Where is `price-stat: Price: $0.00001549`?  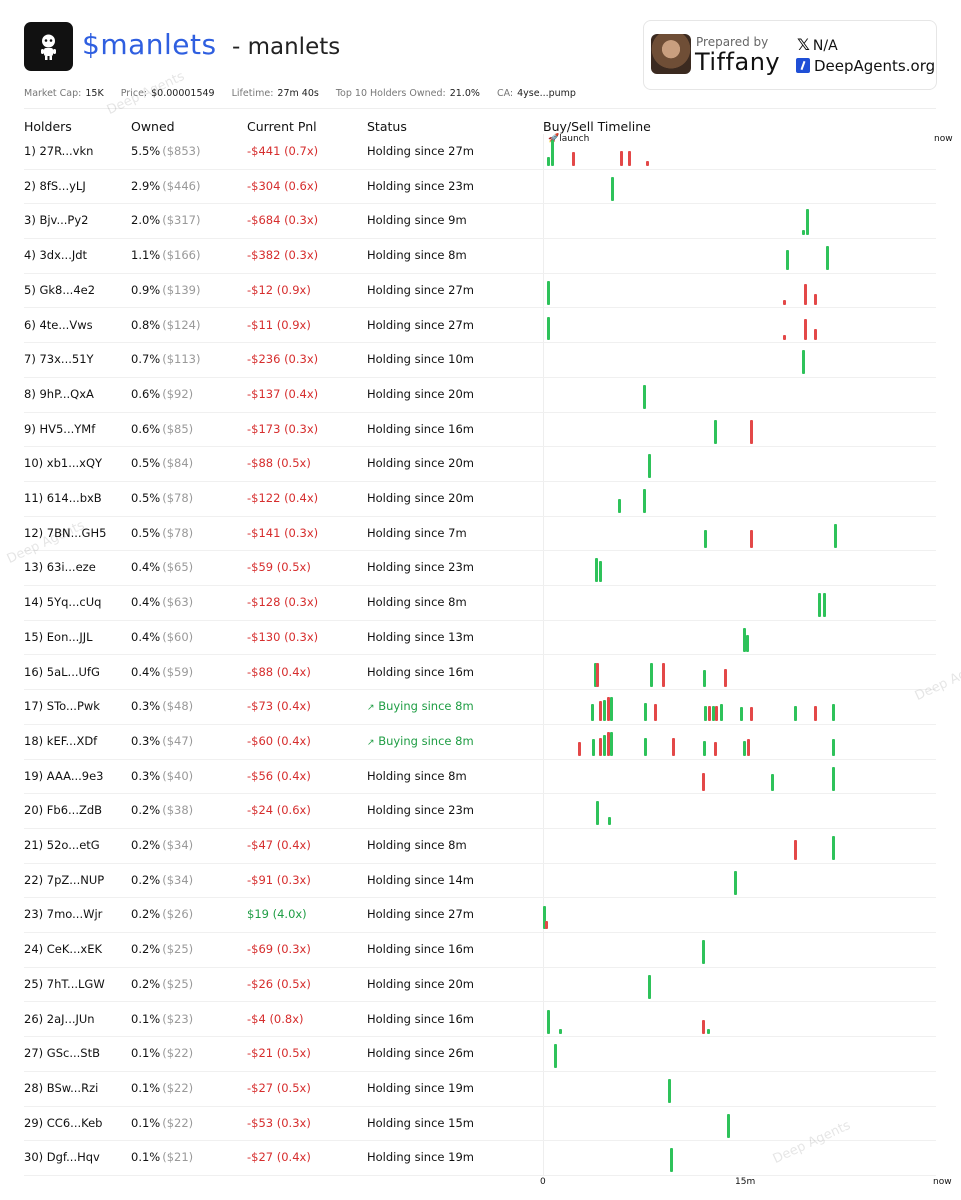 price-stat: Price: $0.00001549 is located at coordinates (167, 93).